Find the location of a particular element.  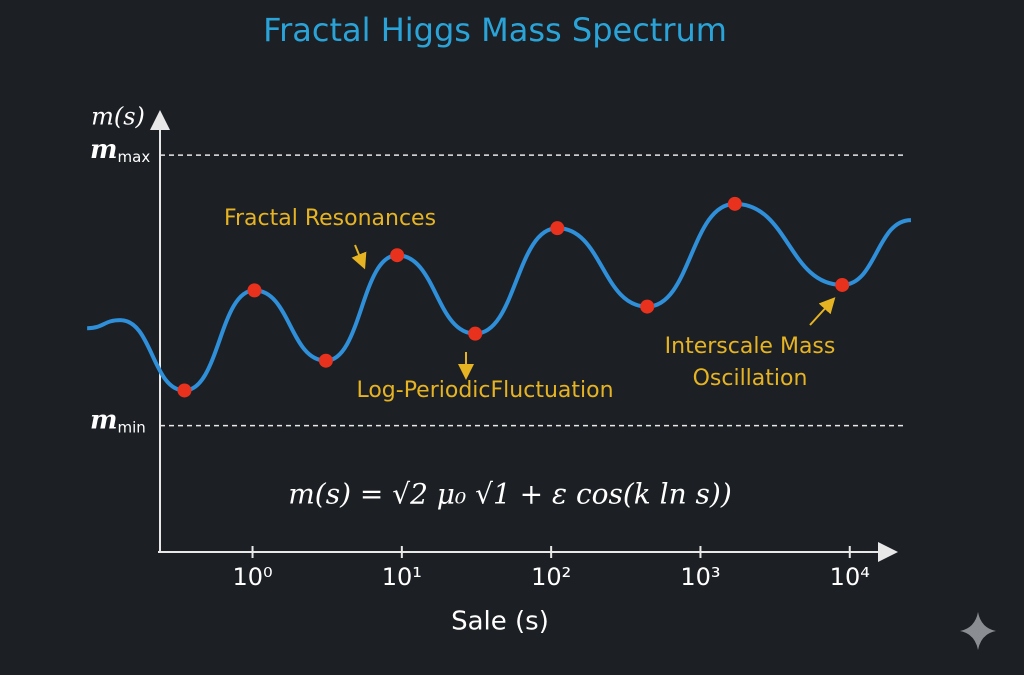

annotation: Fractal Resonances is located at coordinates (330, 218).